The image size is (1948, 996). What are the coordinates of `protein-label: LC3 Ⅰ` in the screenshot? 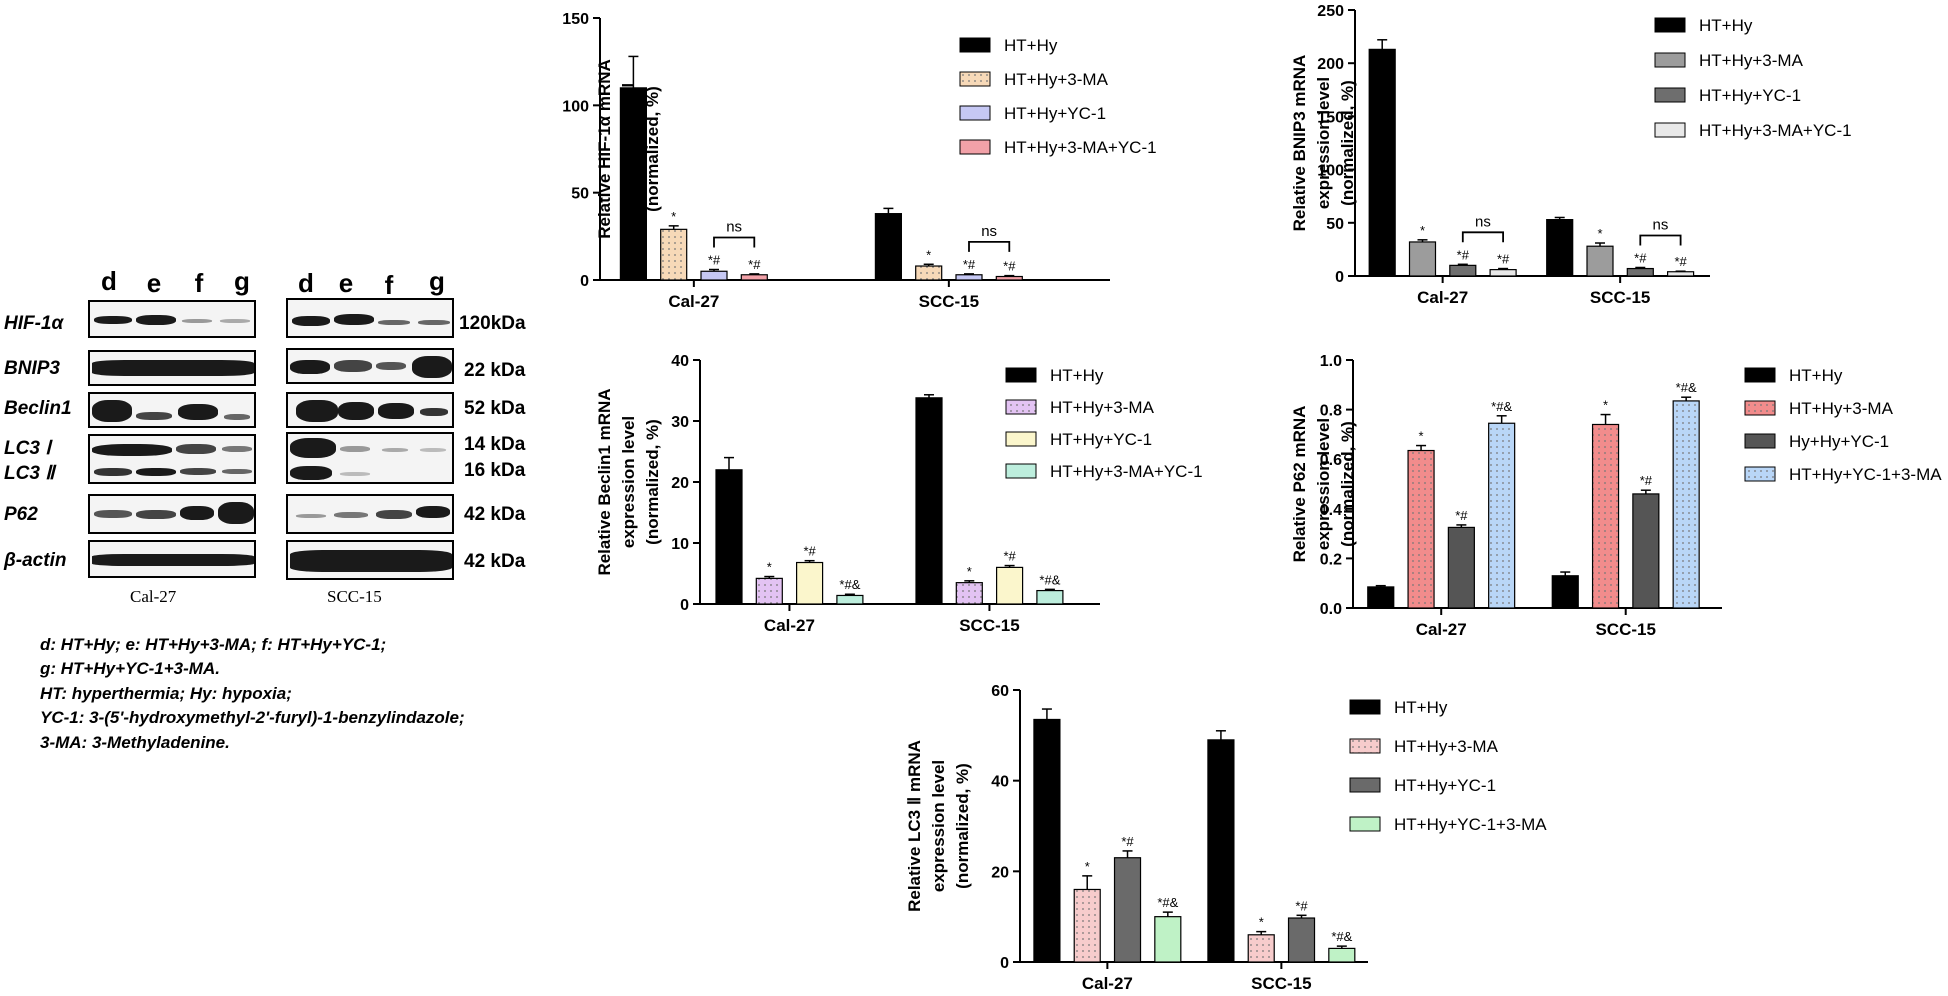 It's located at (27, 448).